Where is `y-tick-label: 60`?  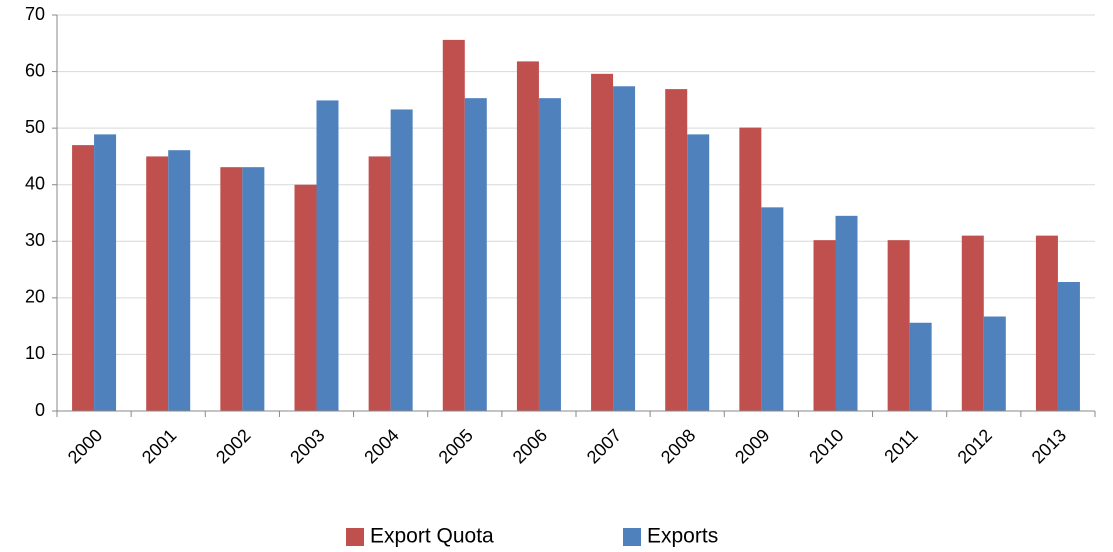 y-tick-label: 60 is located at coordinates (35, 70).